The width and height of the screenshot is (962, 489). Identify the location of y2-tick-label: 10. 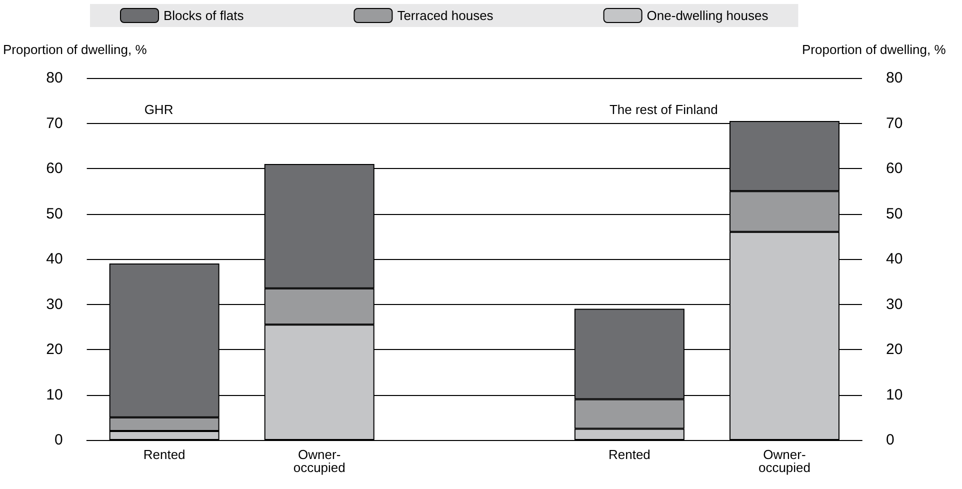
(894, 395).